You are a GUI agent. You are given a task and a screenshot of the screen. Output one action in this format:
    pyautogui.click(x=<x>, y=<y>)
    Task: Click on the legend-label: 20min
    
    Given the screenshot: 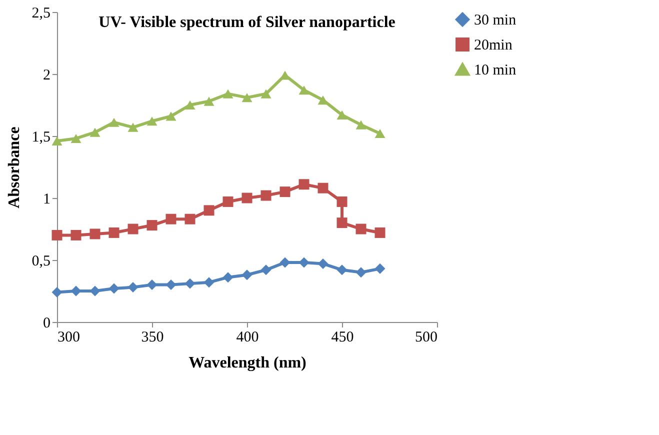 What is the action you would take?
    pyautogui.click(x=493, y=46)
    